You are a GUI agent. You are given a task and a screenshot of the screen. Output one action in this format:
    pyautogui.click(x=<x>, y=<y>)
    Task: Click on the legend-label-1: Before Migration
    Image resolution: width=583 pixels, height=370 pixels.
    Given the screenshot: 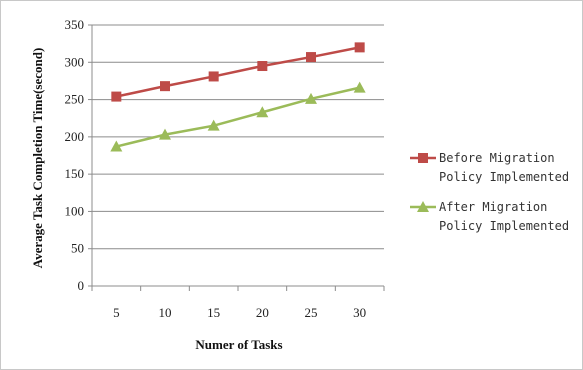 What is the action you would take?
    pyautogui.click(x=497, y=158)
    